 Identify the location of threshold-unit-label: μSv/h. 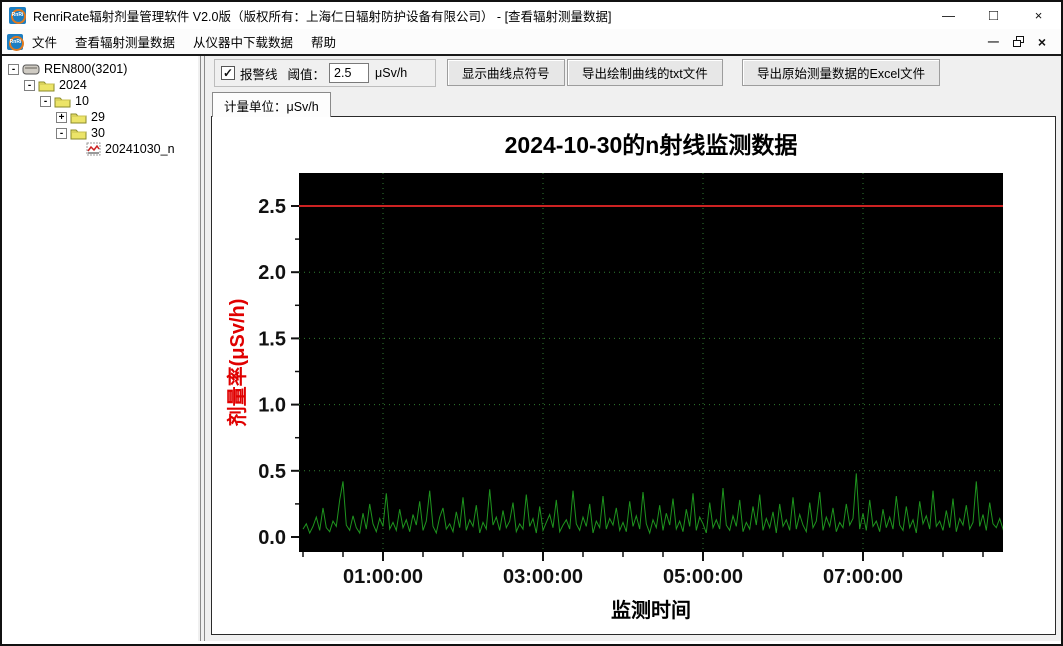
(391, 73).